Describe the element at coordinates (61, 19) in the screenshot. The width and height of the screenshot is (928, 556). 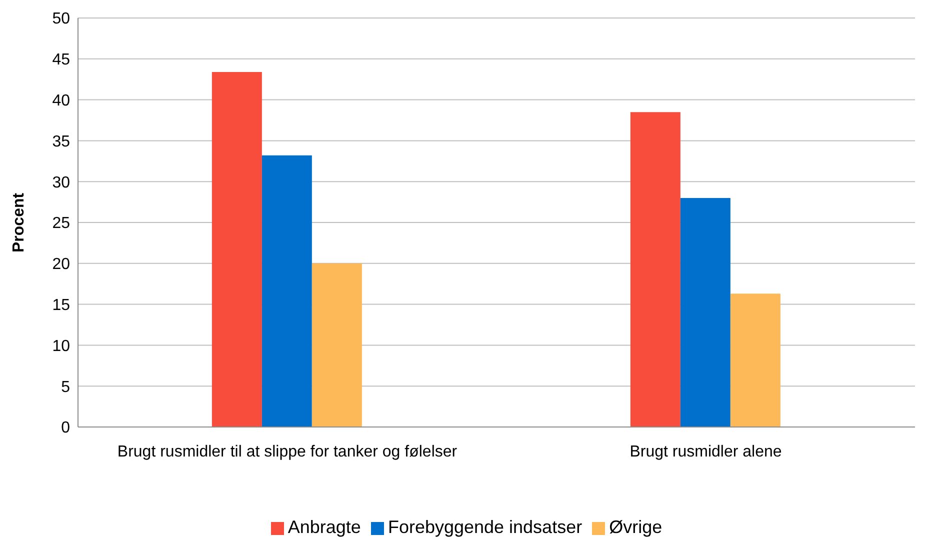
I see `y-tick-label: 50` at that location.